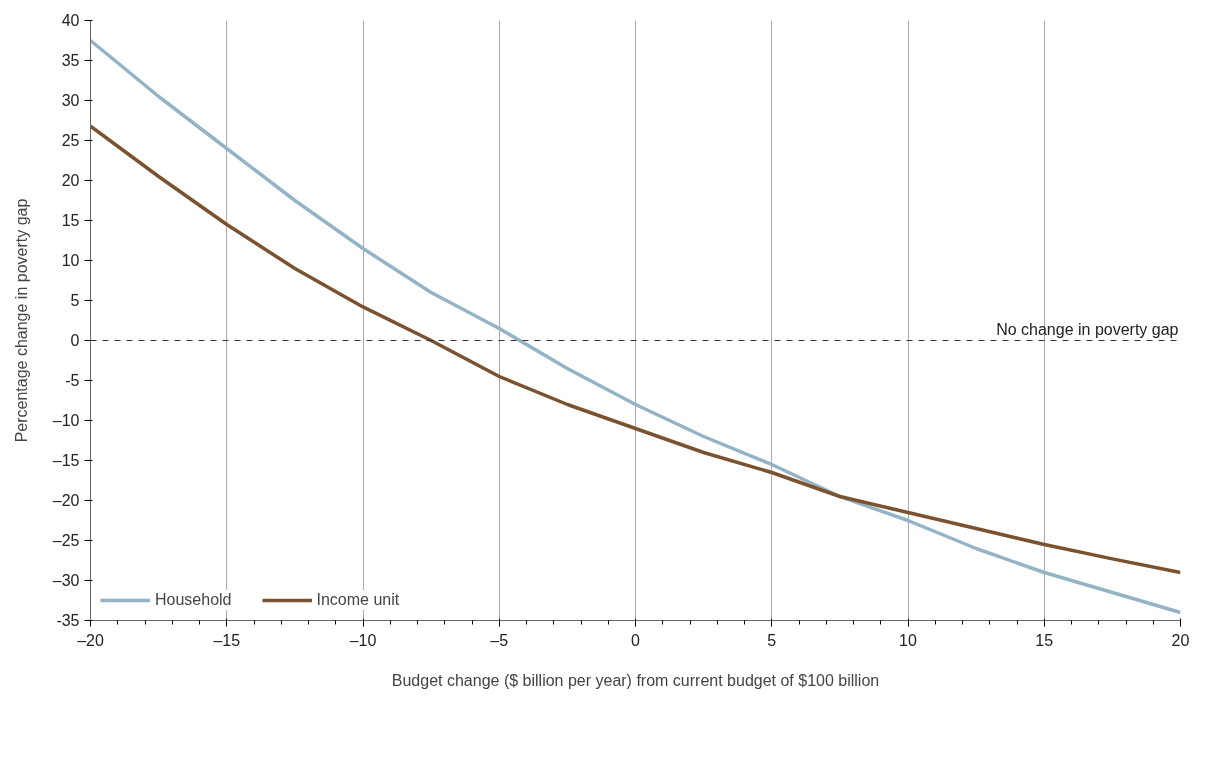 The height and width of the screenshot is (781, 1229). What do you see at coordinates (70, 100) in the screenshot?
I see `y-tick-label: 30` at bounding box center [70, 100].